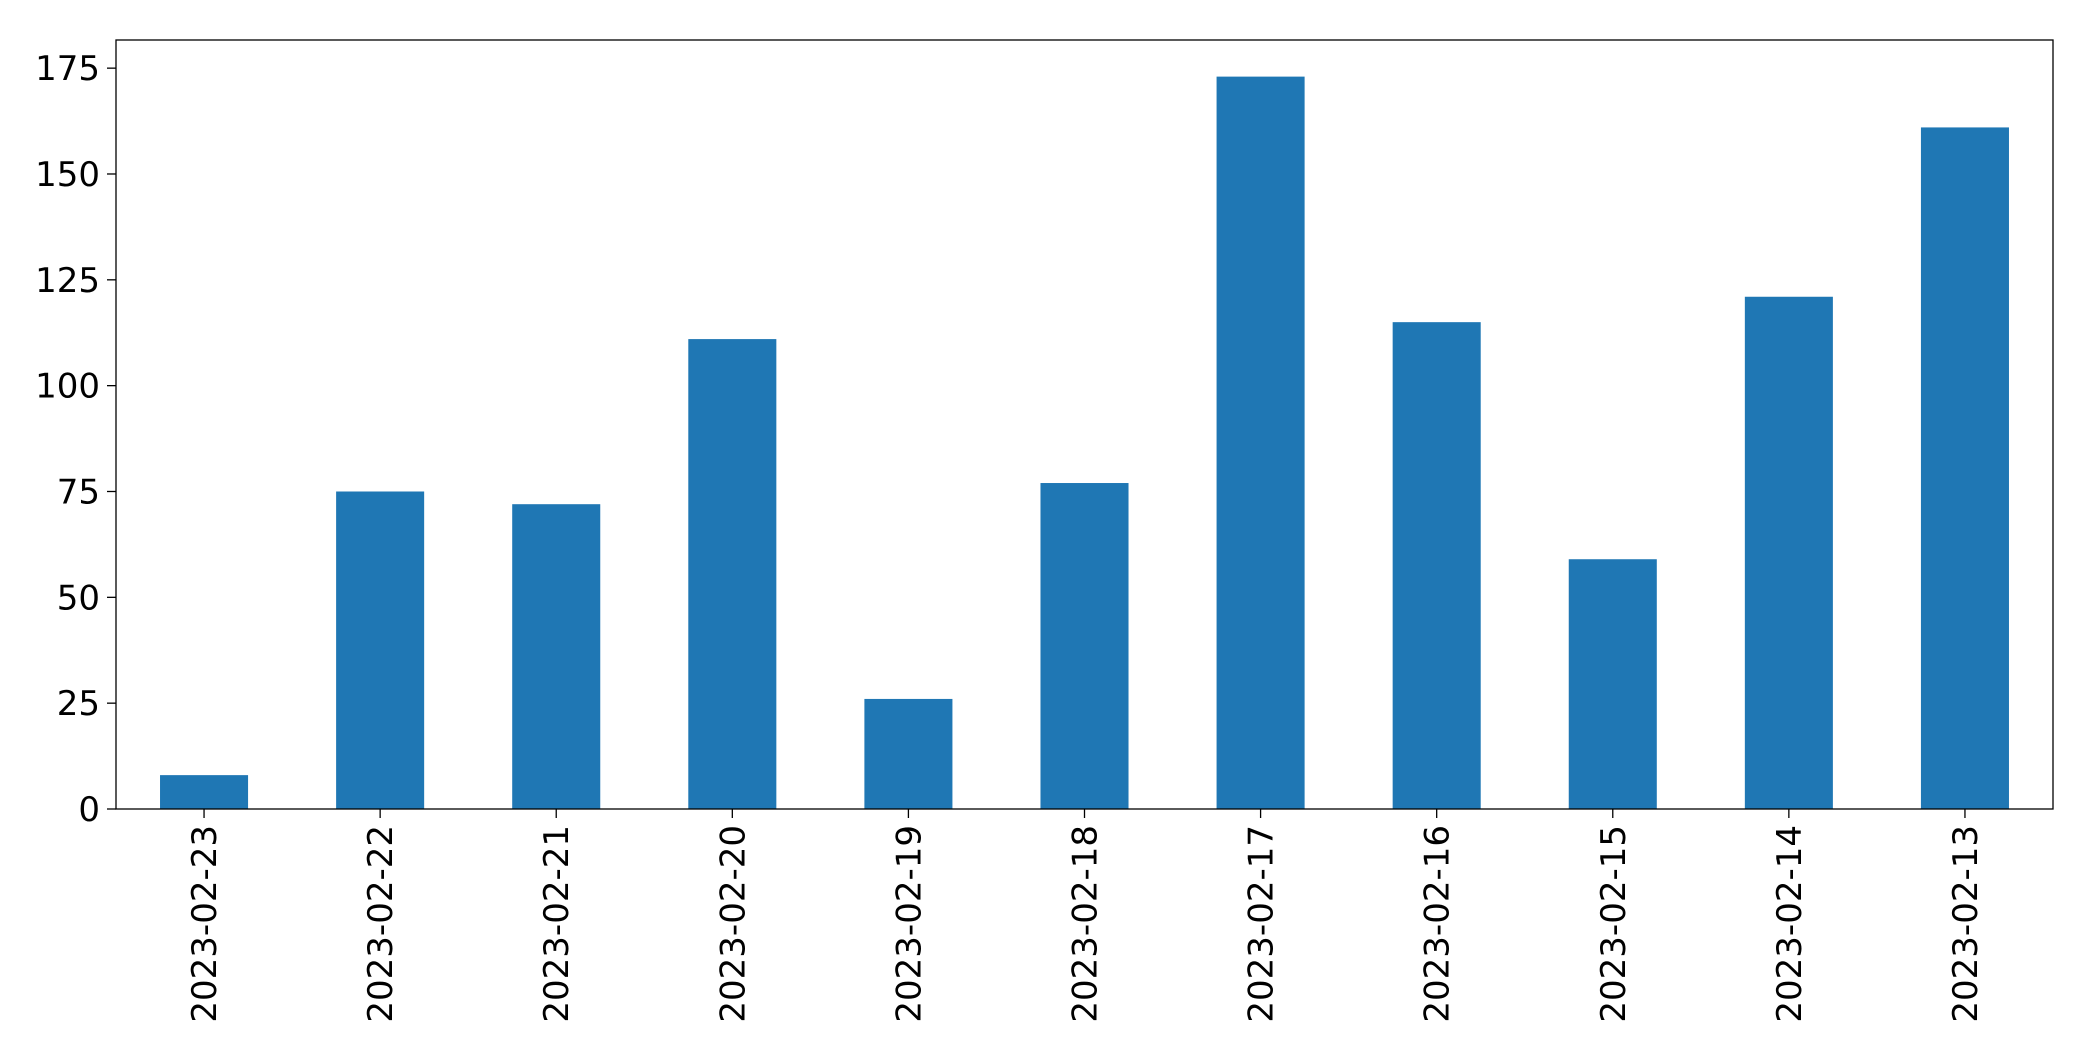  What do you see at coordinates (1262, 924) in the screenshot?
I see `x-tick-label: 2023-02-17` at bounding box center [1262, 924].